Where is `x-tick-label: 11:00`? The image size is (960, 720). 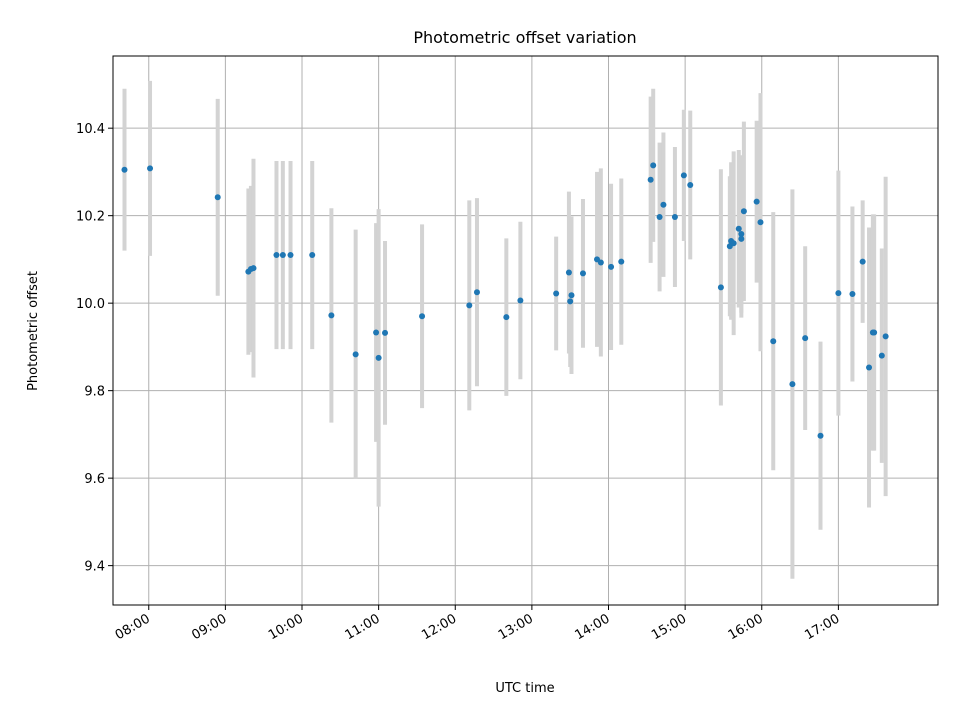 x-tick-label: 11:00 is located at coordinates (363, 627).